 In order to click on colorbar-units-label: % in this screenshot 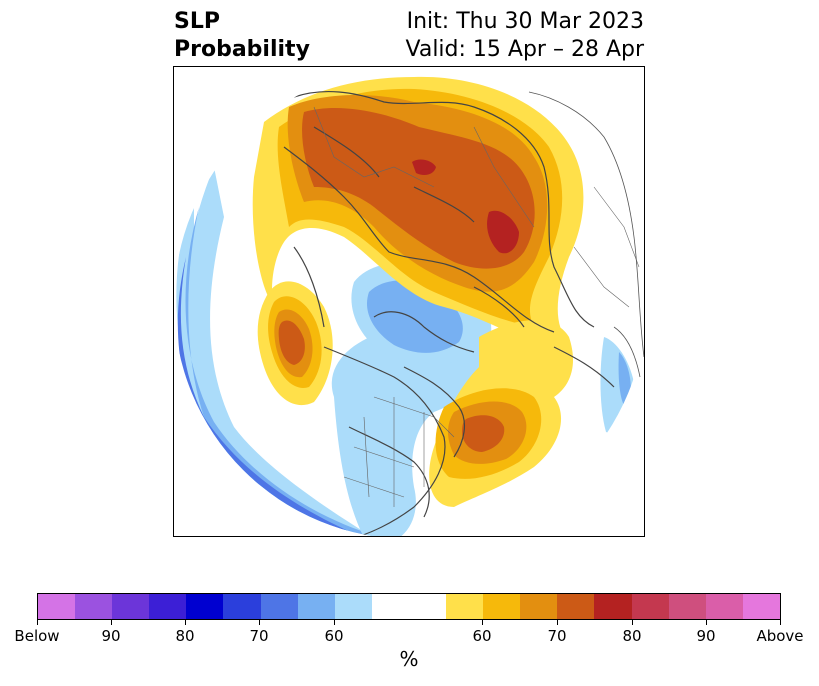, I will do `click(409, 659)`.